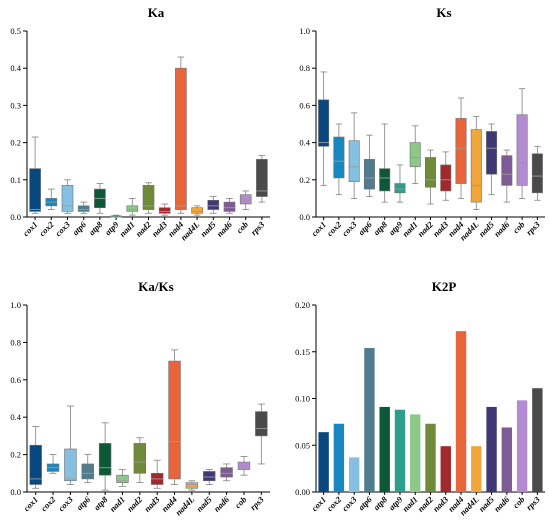 The width and height of the screenshot is (550, 531). What do you see at coordinates (70, 465) in the screenshot?
I see `kaks-box-cox3` at bounding box center [70, 465].